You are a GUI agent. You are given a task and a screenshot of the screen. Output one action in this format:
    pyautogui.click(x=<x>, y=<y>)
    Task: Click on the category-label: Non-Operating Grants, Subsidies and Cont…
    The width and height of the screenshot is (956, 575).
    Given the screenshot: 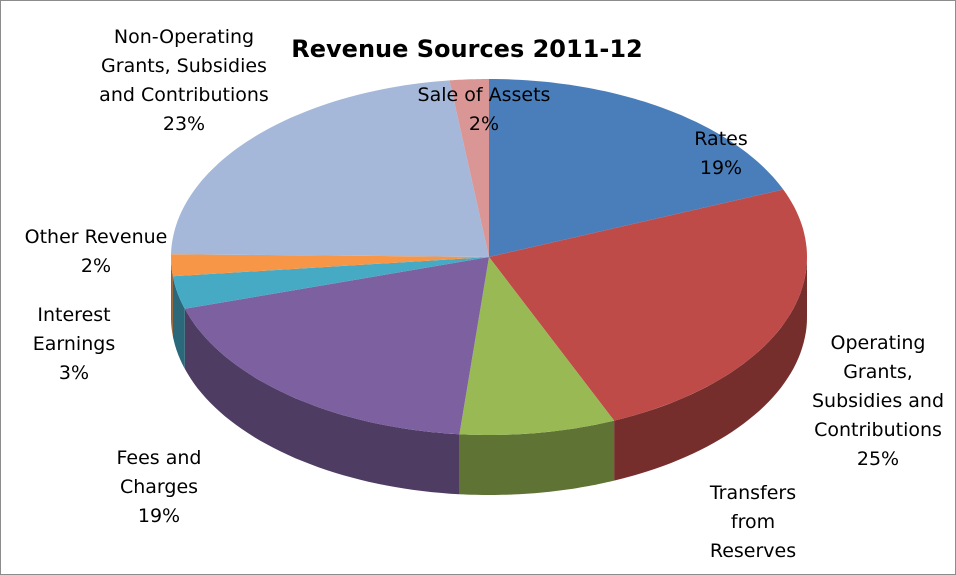 What is the action you would take?
    pyautogui.click(x=184, y=66)
    